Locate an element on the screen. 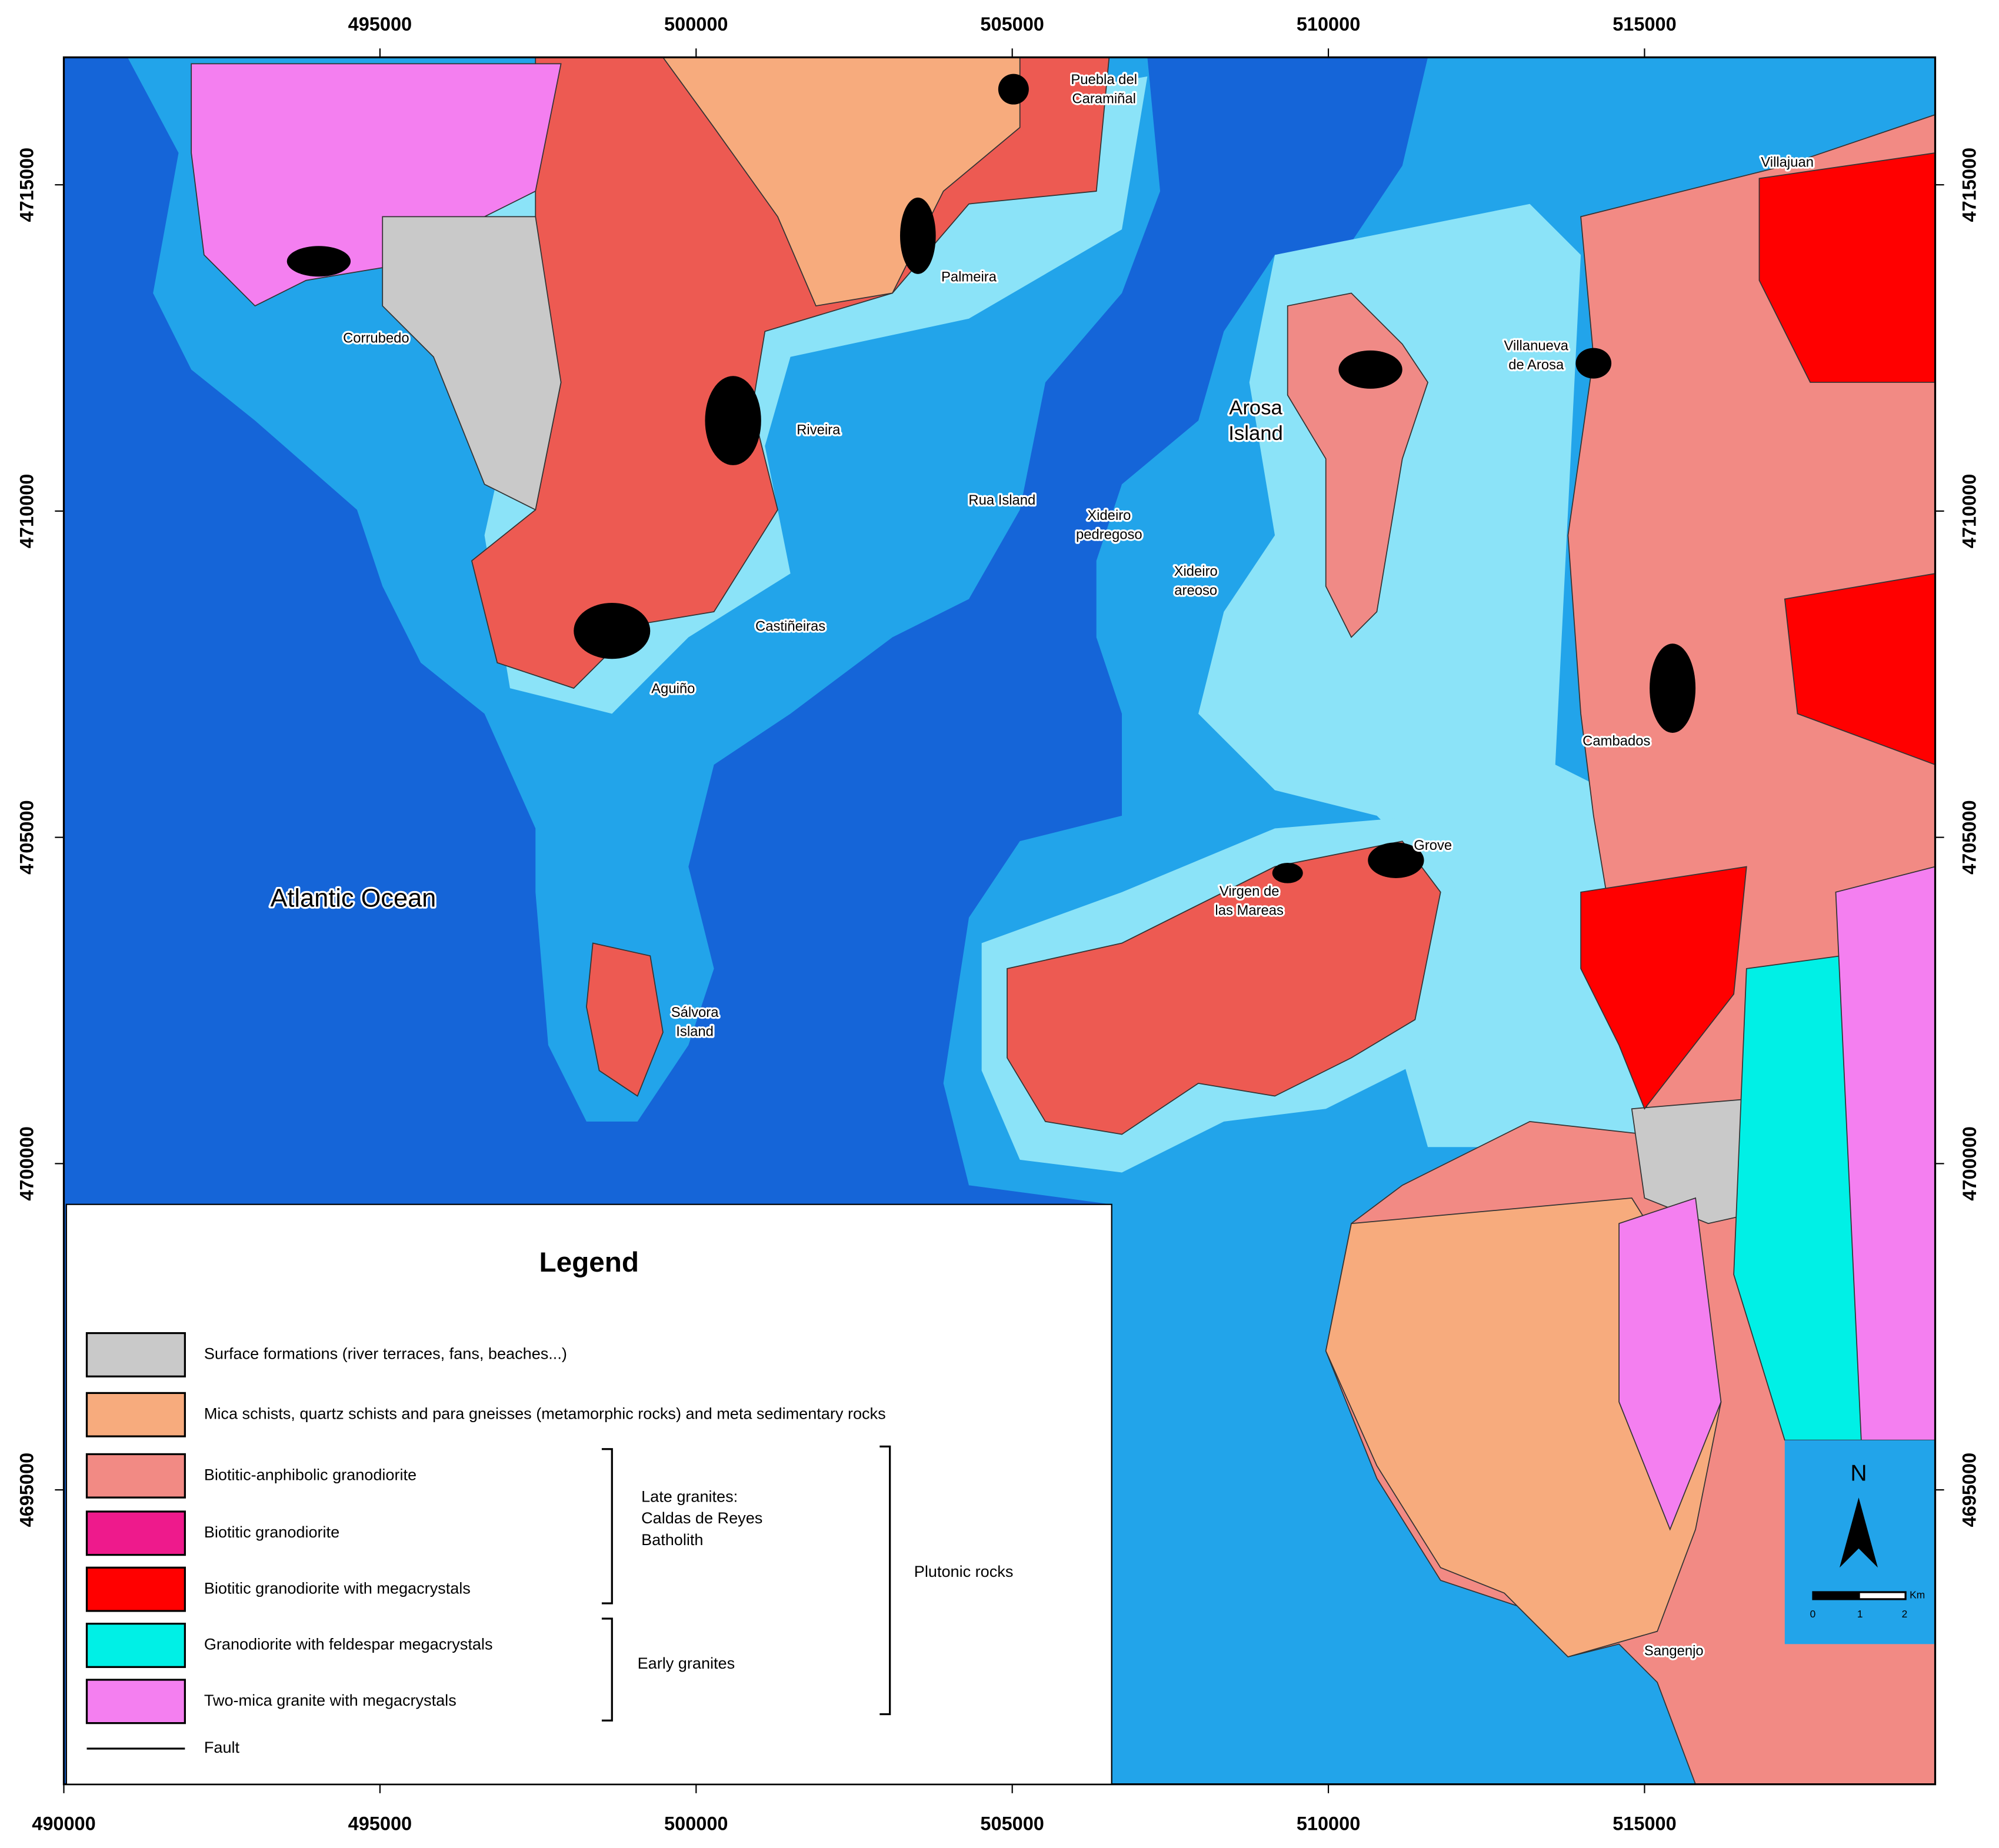 This screenshot has width=1999, height=1848. scale-label: 2 is located at coordinates (1905, 1614).